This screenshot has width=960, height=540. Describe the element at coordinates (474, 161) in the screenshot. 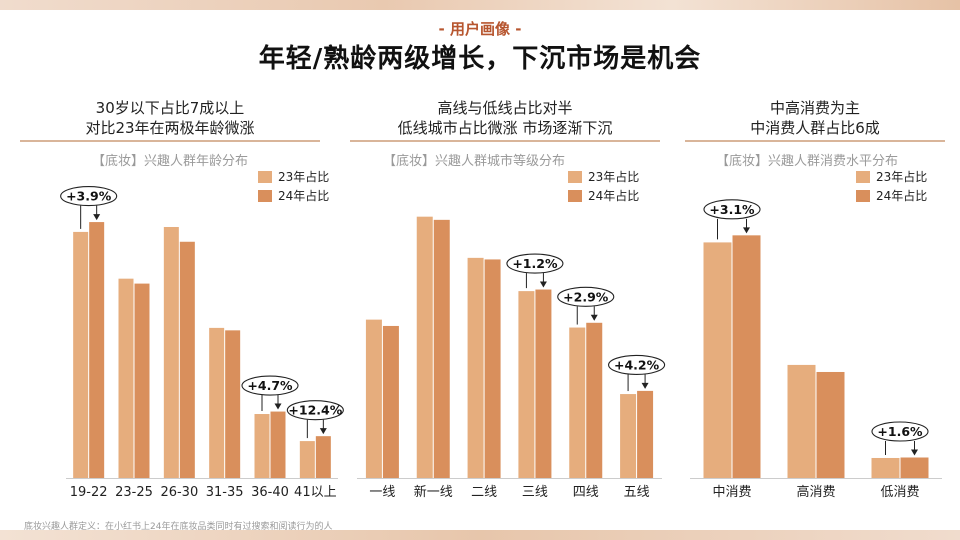

I see `panel-city-subtitle: 【底妆】兴趣人群城市等级分布` at that location.